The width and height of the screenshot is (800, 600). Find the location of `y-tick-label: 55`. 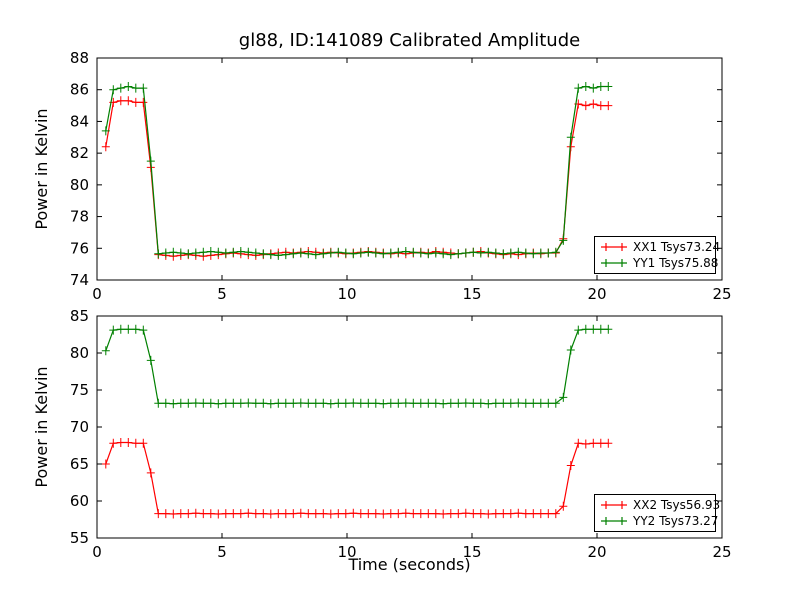

y-tick-label: 55 is located at coordinates (79, 538).